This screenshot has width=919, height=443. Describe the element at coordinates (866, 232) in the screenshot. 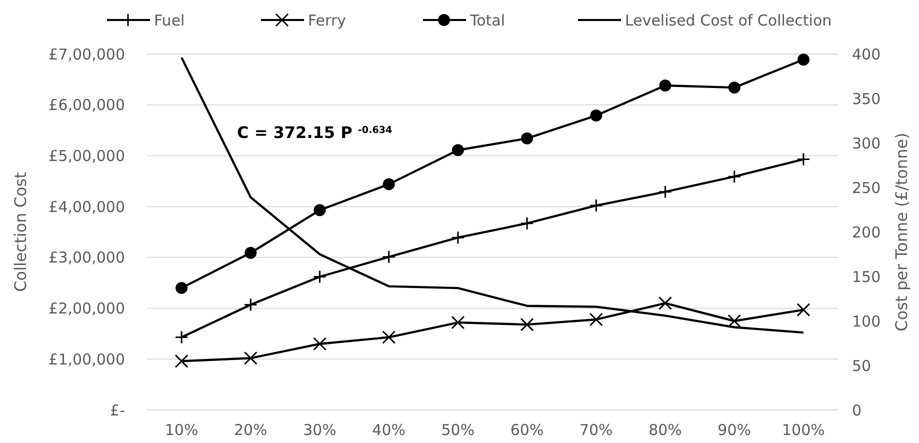

I see `y2-tick-label: 200` at that location.